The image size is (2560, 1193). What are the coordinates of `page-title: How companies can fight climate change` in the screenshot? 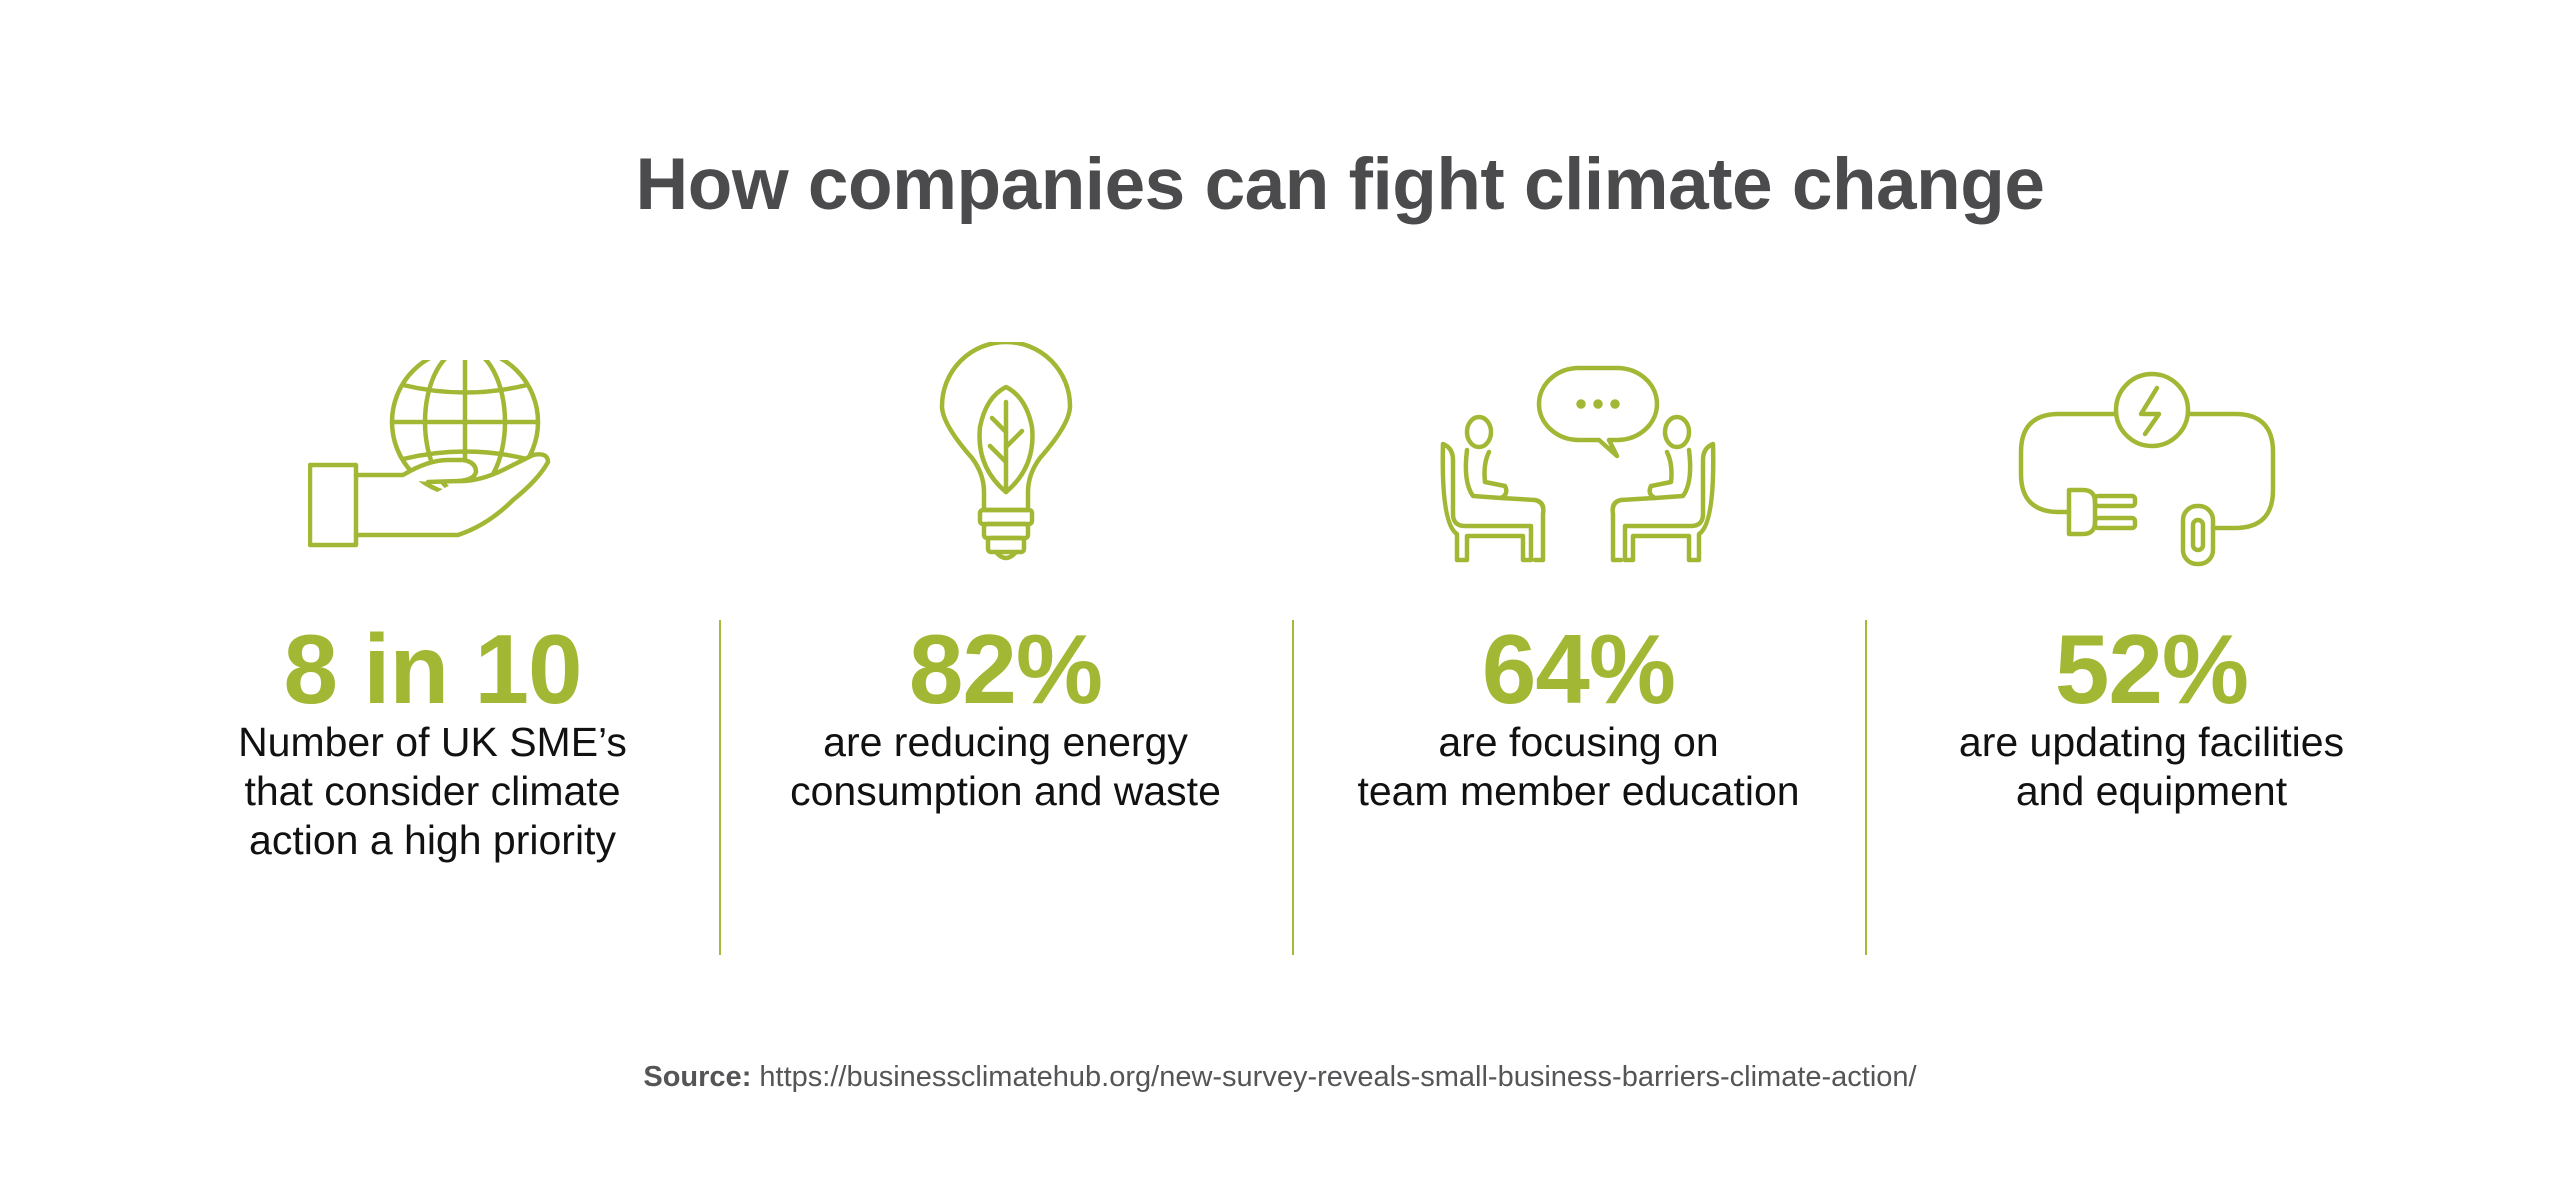 It's located at (1340, 184).